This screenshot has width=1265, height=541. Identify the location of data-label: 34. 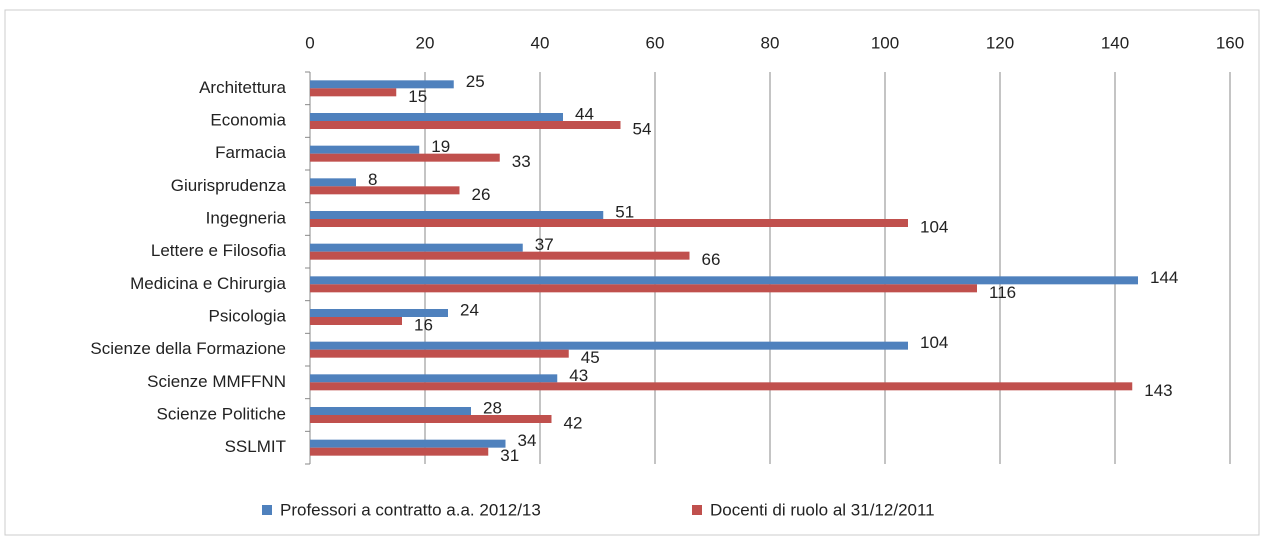
(527, 440).